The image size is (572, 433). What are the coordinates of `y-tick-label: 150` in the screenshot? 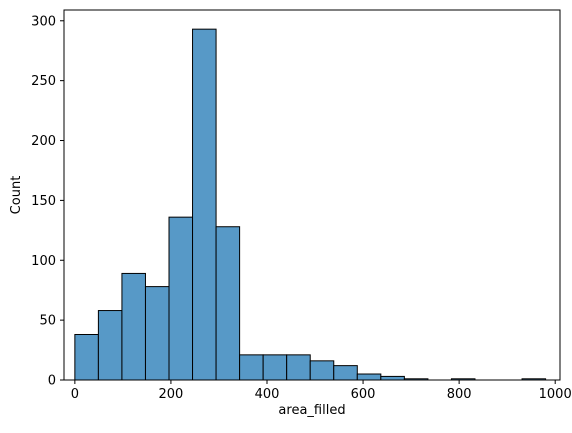 It's located at (43, 201).